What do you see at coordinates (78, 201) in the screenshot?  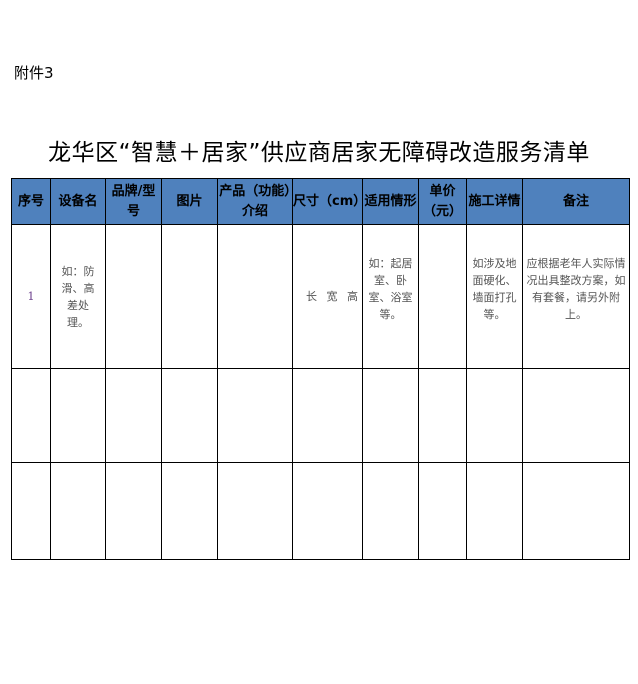 I see `col-header-device: 设备名` at bounding box center [78, 201].